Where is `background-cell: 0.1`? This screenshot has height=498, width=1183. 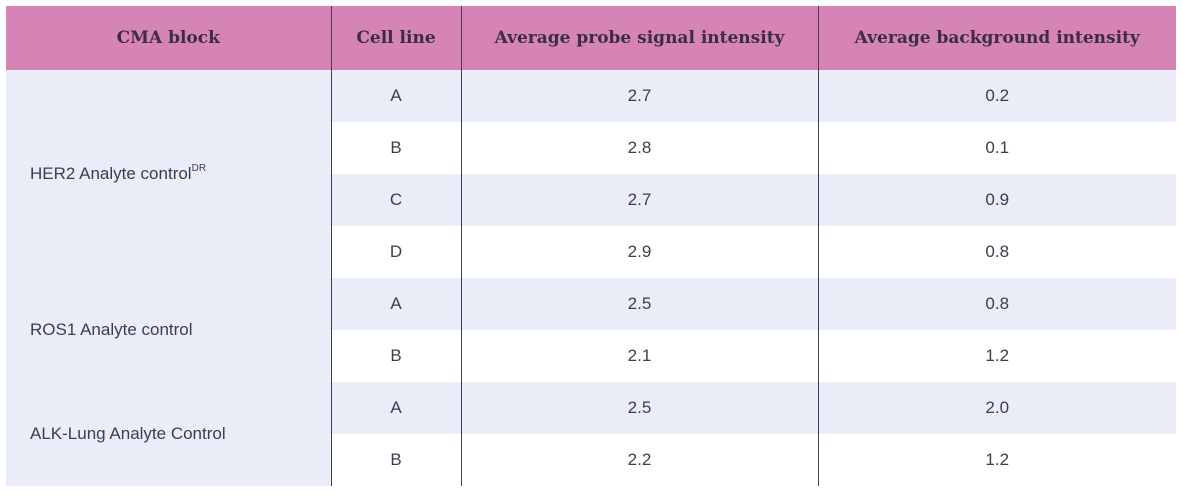
background-cell: 0.1 is located at coordinates (996, 148).